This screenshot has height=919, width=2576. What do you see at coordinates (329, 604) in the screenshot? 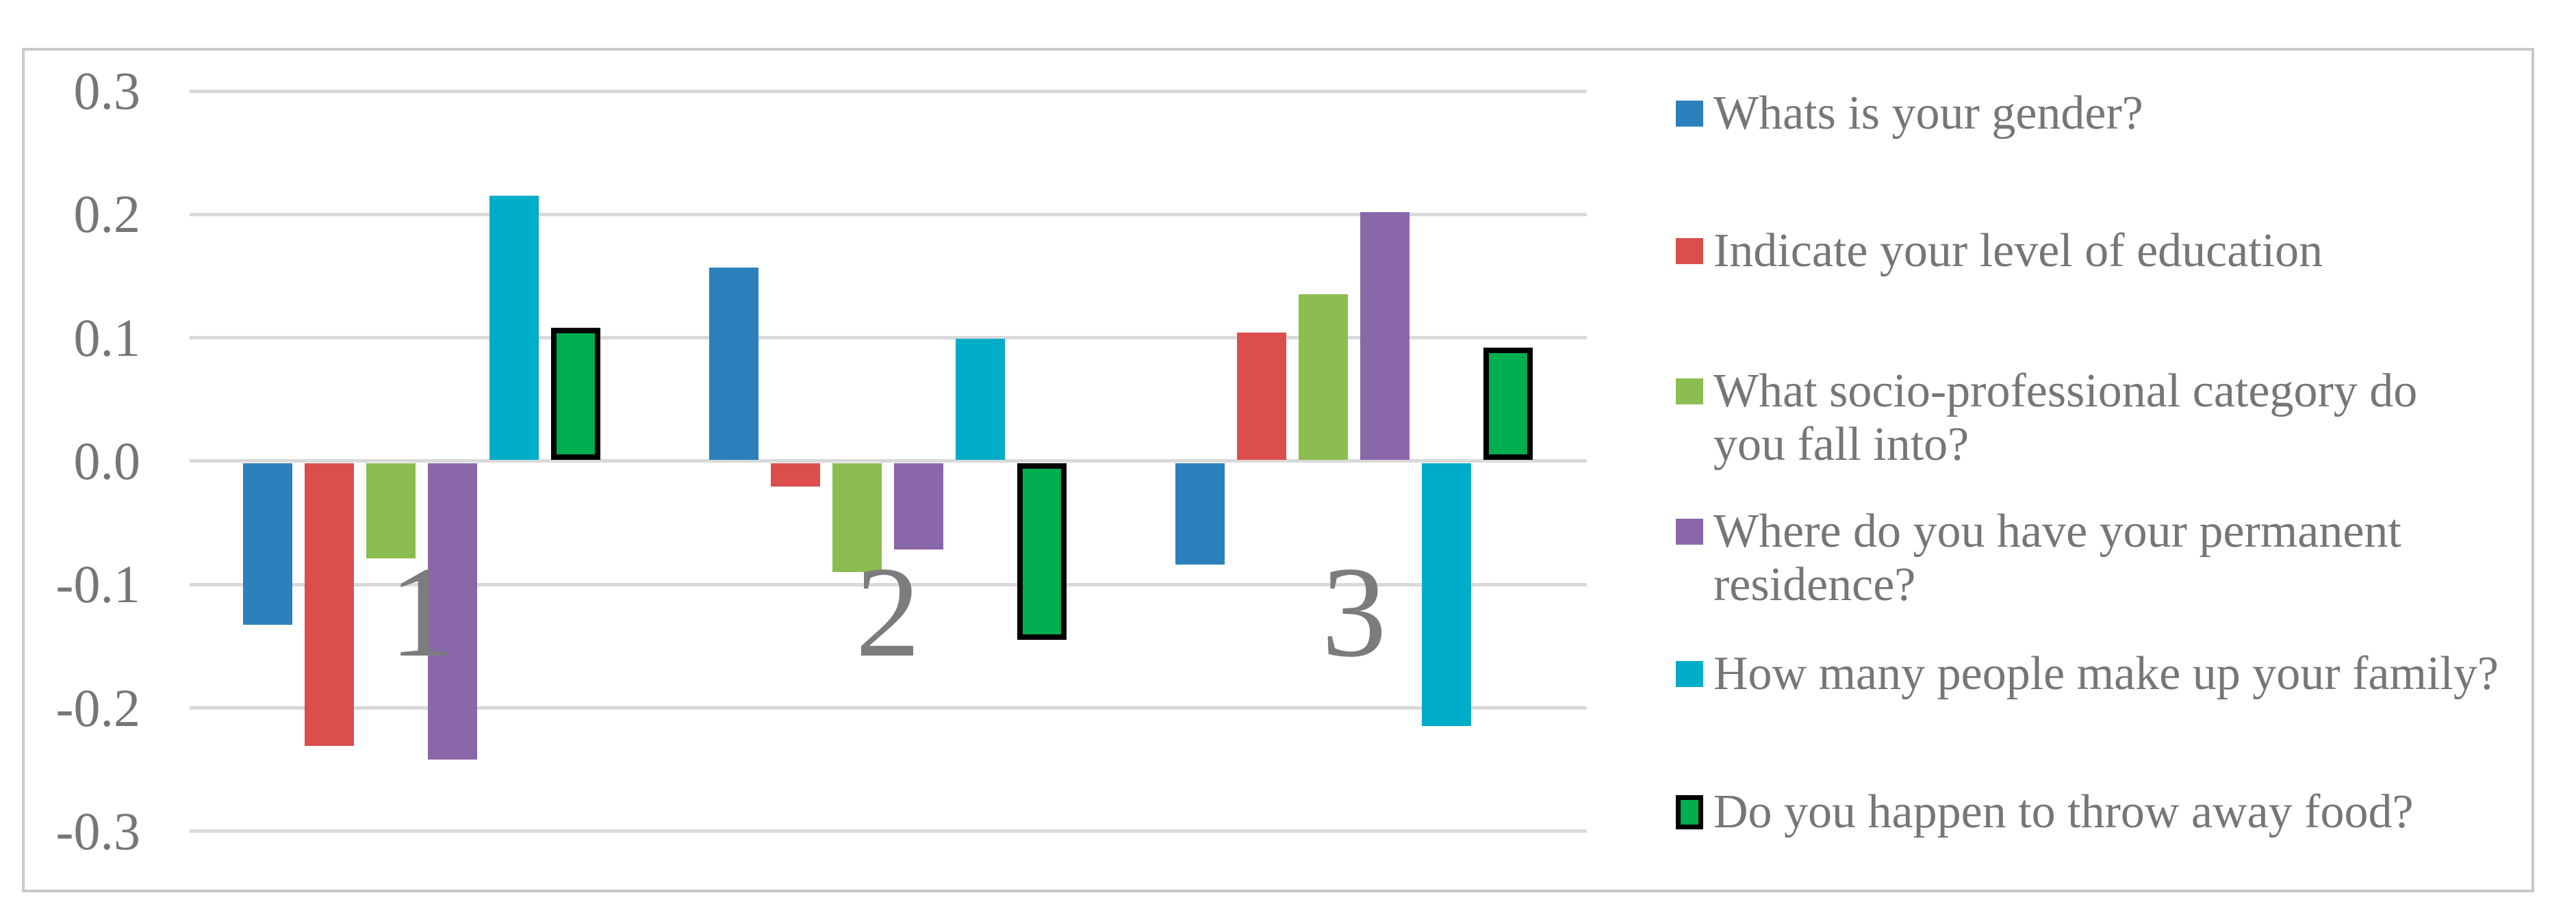
I see `bar-series2-group1` at bounding box center [329, 604].